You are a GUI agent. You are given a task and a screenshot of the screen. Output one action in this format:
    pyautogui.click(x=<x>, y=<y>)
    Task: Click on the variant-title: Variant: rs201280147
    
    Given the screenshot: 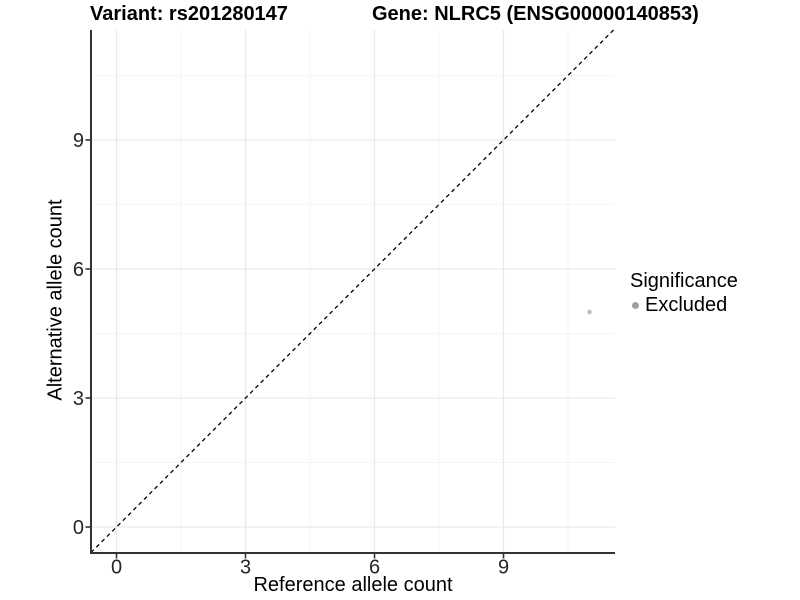 What is the action you would take?
    pyautogui.click(x=189, y=14)
    